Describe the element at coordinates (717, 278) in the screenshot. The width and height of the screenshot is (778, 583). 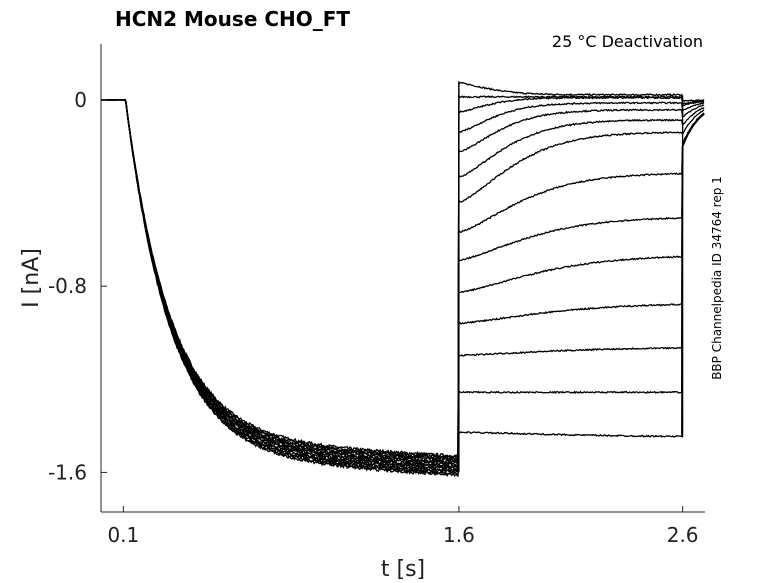
I see `side-label: BBP Channelpedia ID 34764 rep 1` at that location.